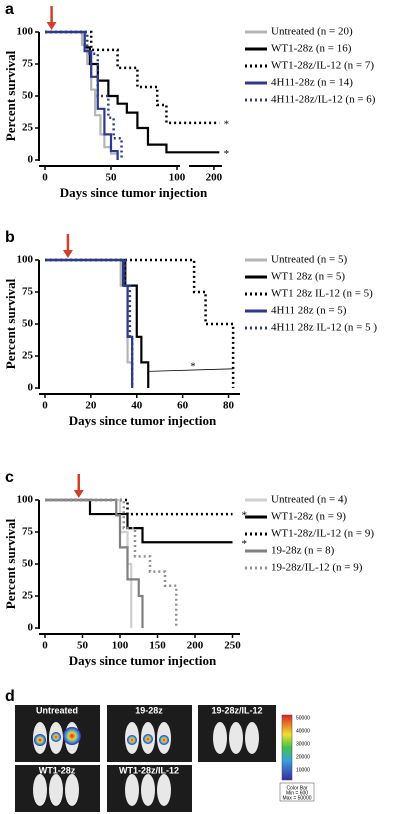  What do you see at coordinates (9, 477) in the screenshot?
I see `panel-letter: c` at bounding box center [9, 477].